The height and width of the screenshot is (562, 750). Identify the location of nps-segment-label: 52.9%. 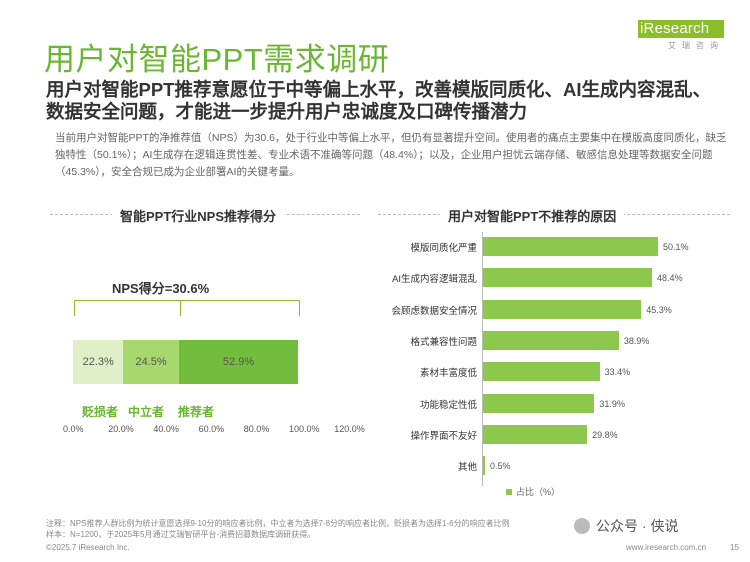
(238, 362).